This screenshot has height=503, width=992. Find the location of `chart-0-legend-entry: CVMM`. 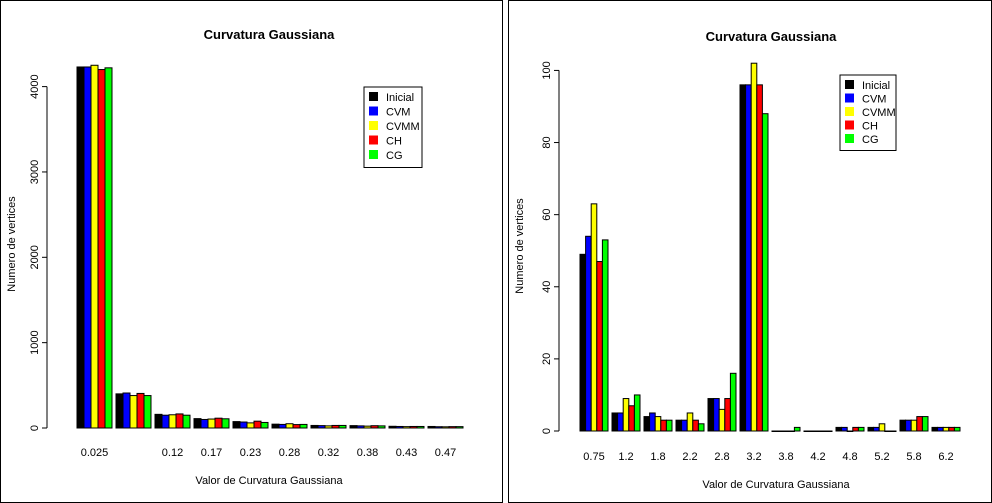

chart-0-legend-entry: CVMM is located at coordinates (403, 127).